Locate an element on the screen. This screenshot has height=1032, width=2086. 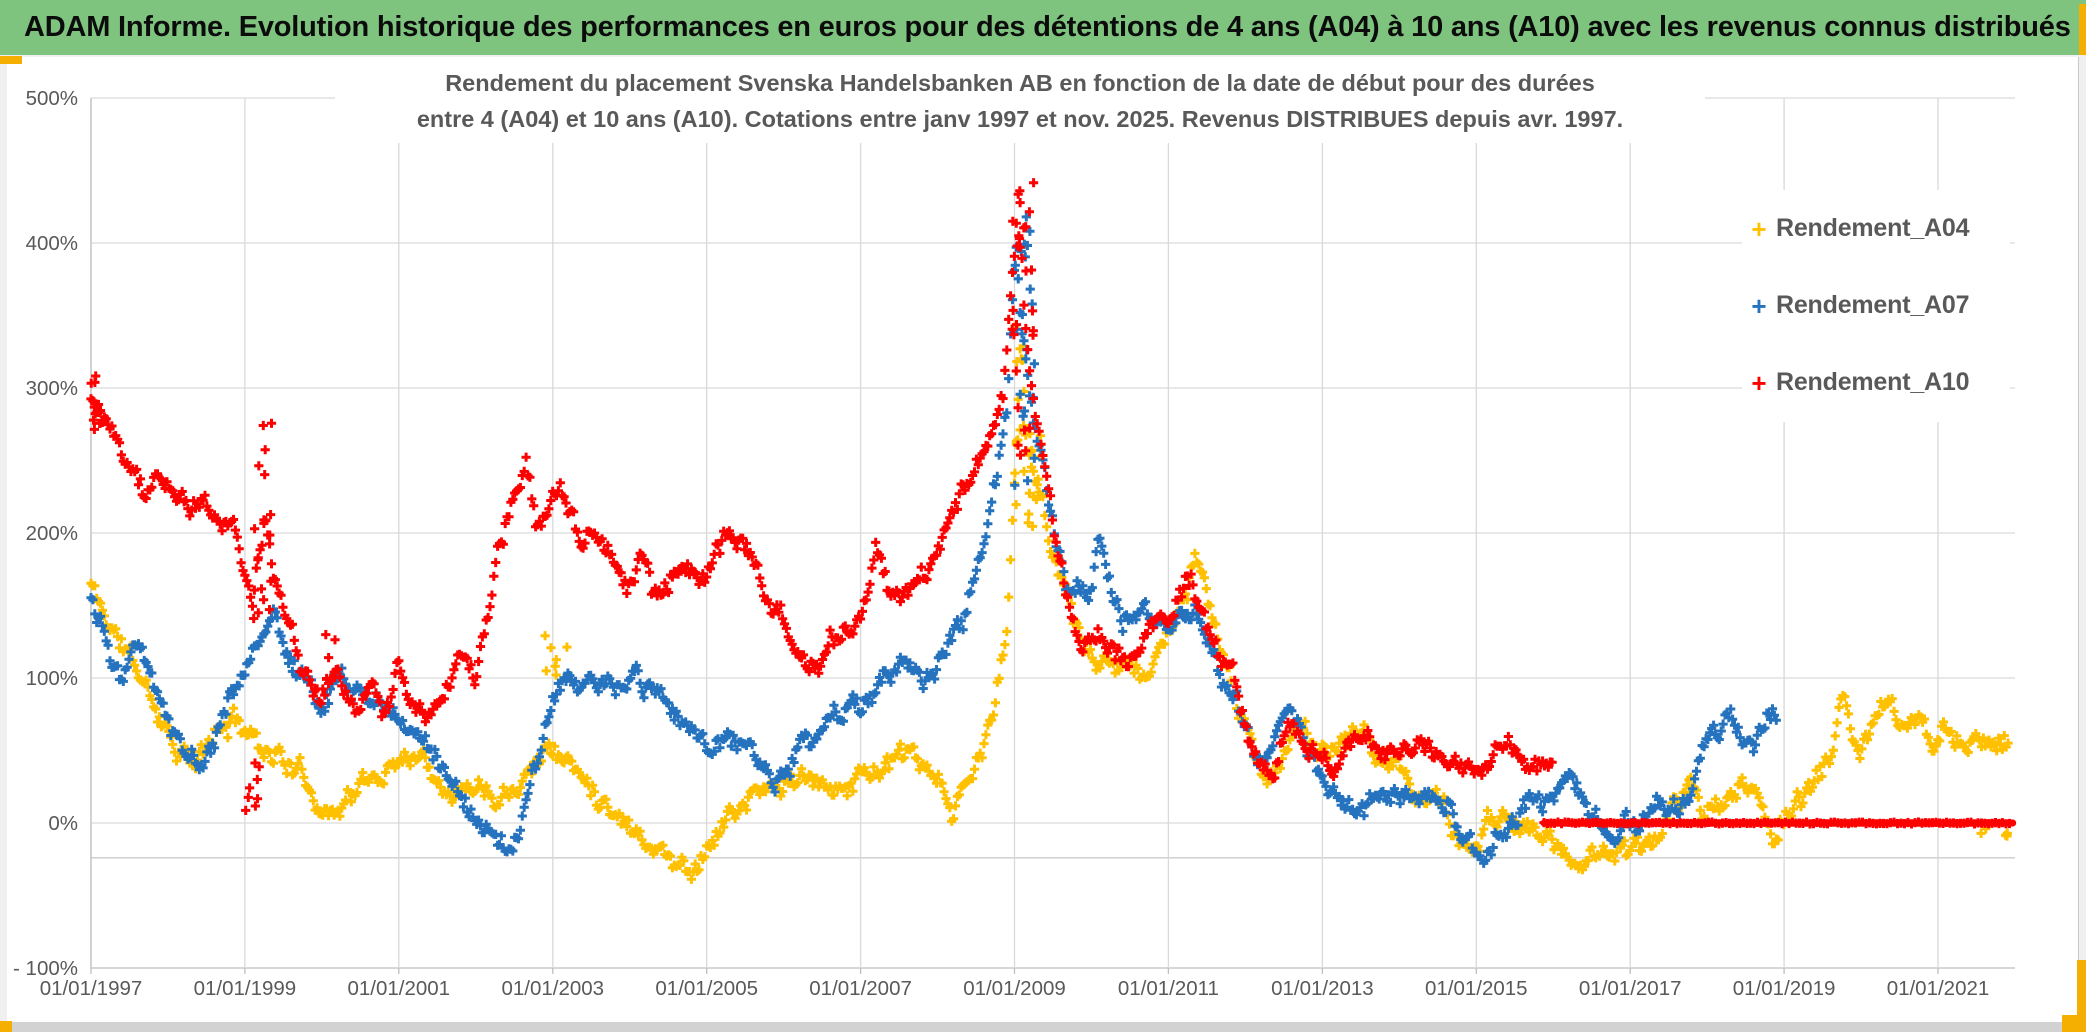
legend-label: Rendement_A04 is located at coordinates (1873, 228).